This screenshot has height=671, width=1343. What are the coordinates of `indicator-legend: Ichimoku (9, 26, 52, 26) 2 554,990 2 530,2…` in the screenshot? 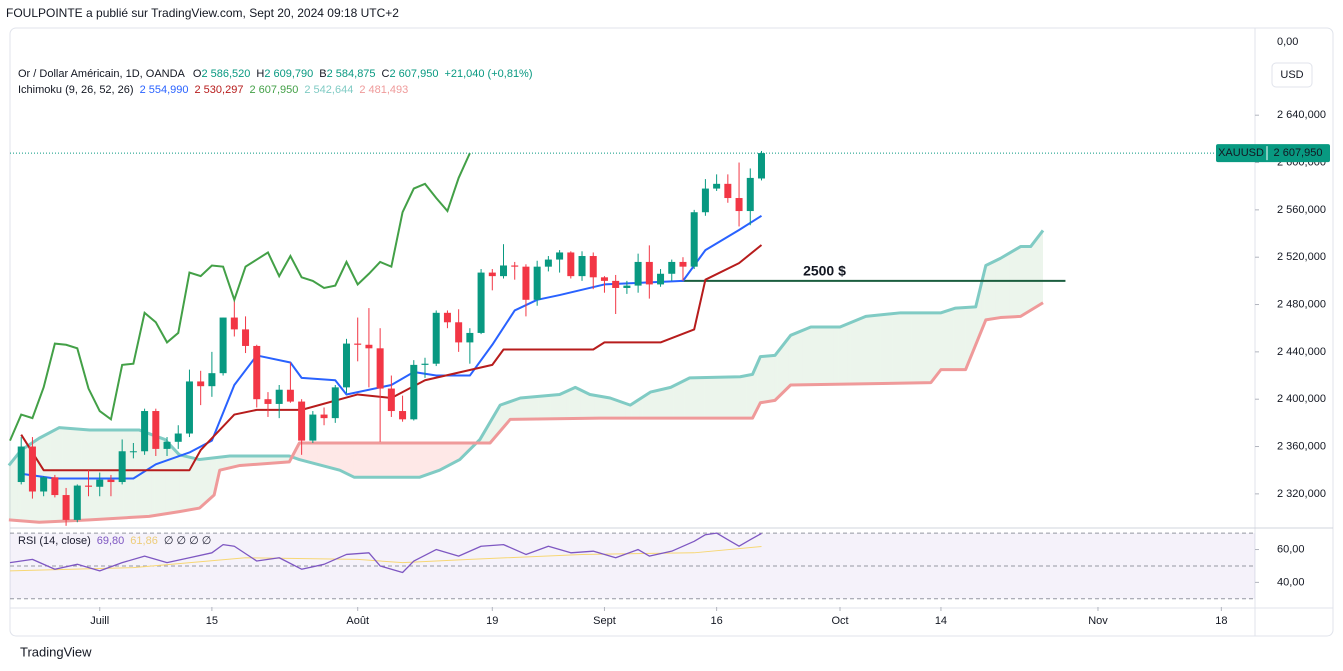 It's located at (213, 90).